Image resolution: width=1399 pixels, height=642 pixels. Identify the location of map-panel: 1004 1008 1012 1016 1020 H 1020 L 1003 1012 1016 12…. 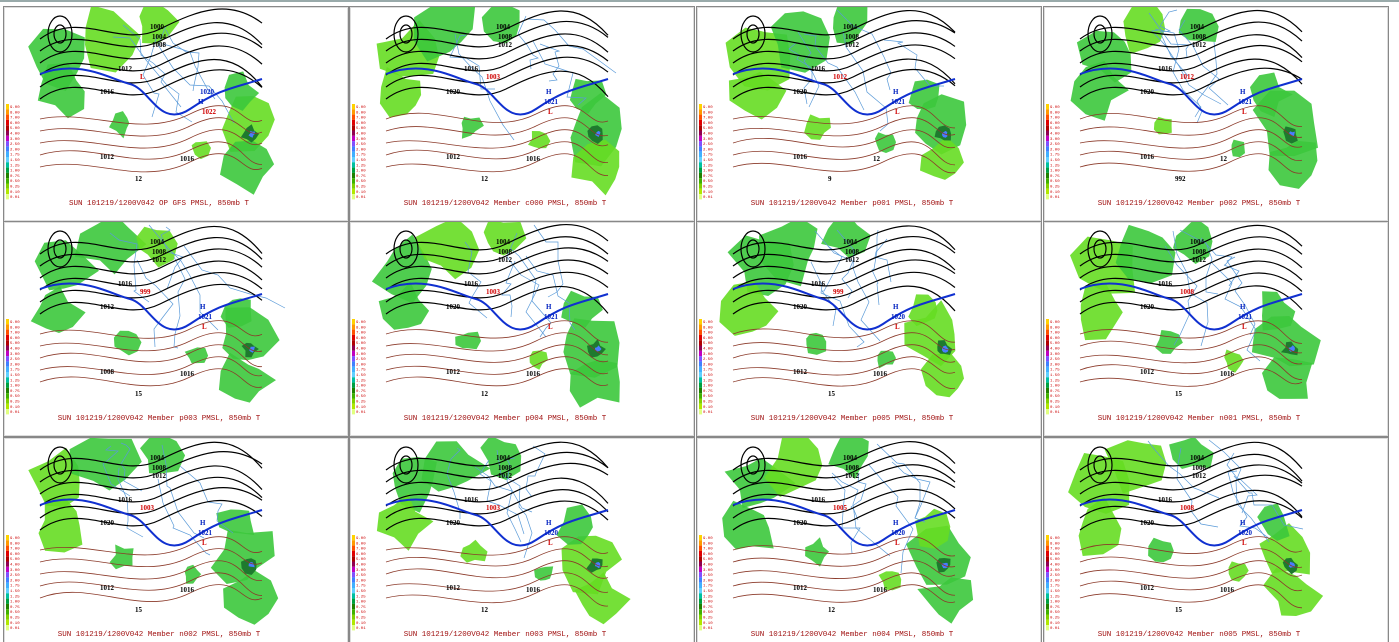
(522, 539).